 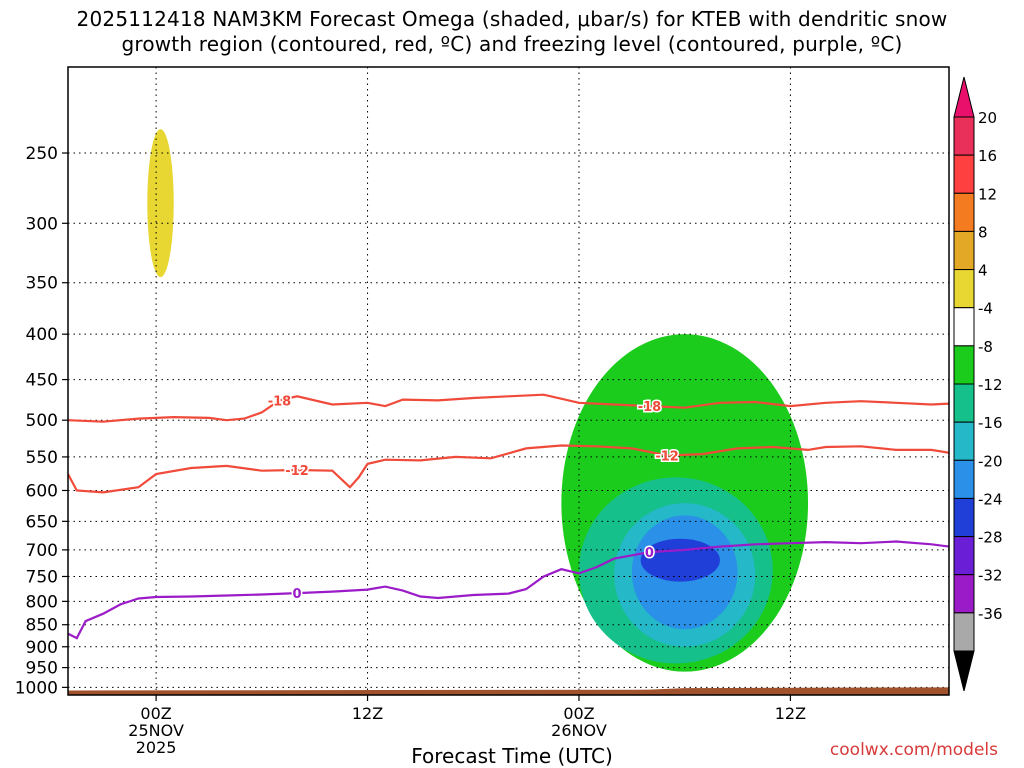 What do you see at coordinates (579, 730) in the screenshot?
I see `x-tick-date-2: 26NOV` at bounding box center [579, 730].